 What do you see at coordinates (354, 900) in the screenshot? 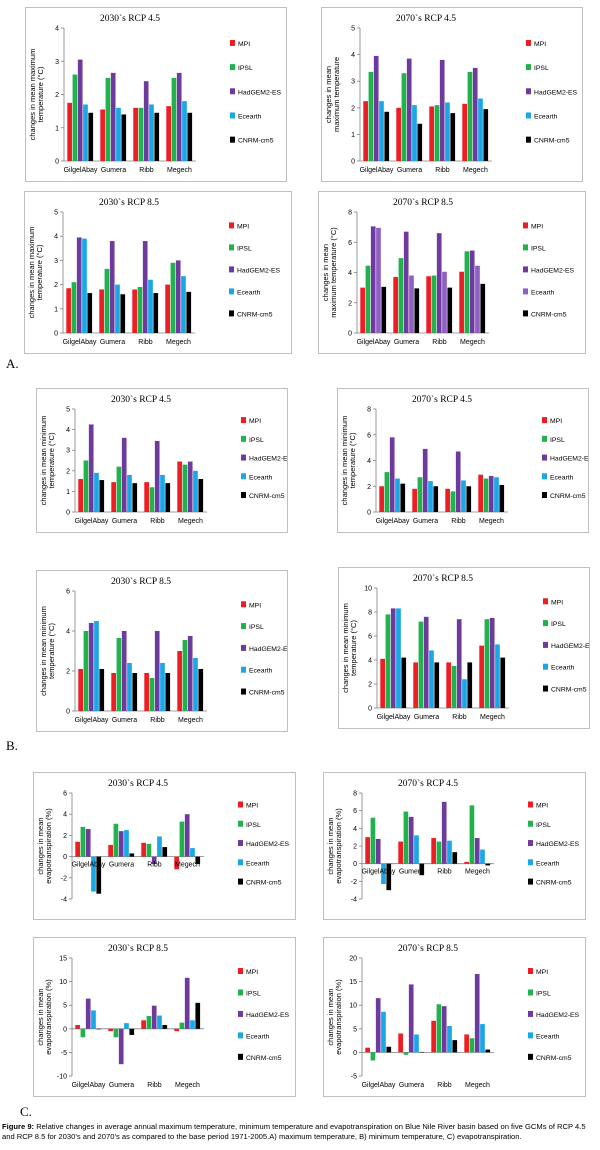
I see `y-tick-label: -4` at bounding box center [354, 900].